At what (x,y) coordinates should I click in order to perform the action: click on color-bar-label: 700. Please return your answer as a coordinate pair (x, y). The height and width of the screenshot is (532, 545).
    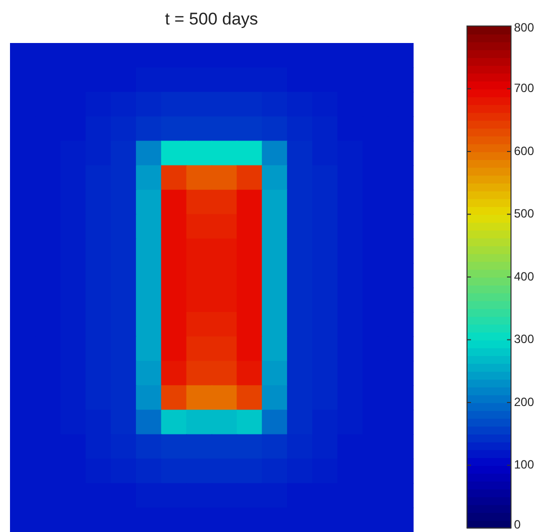
    Looking at the image, I should click on (524, 88).